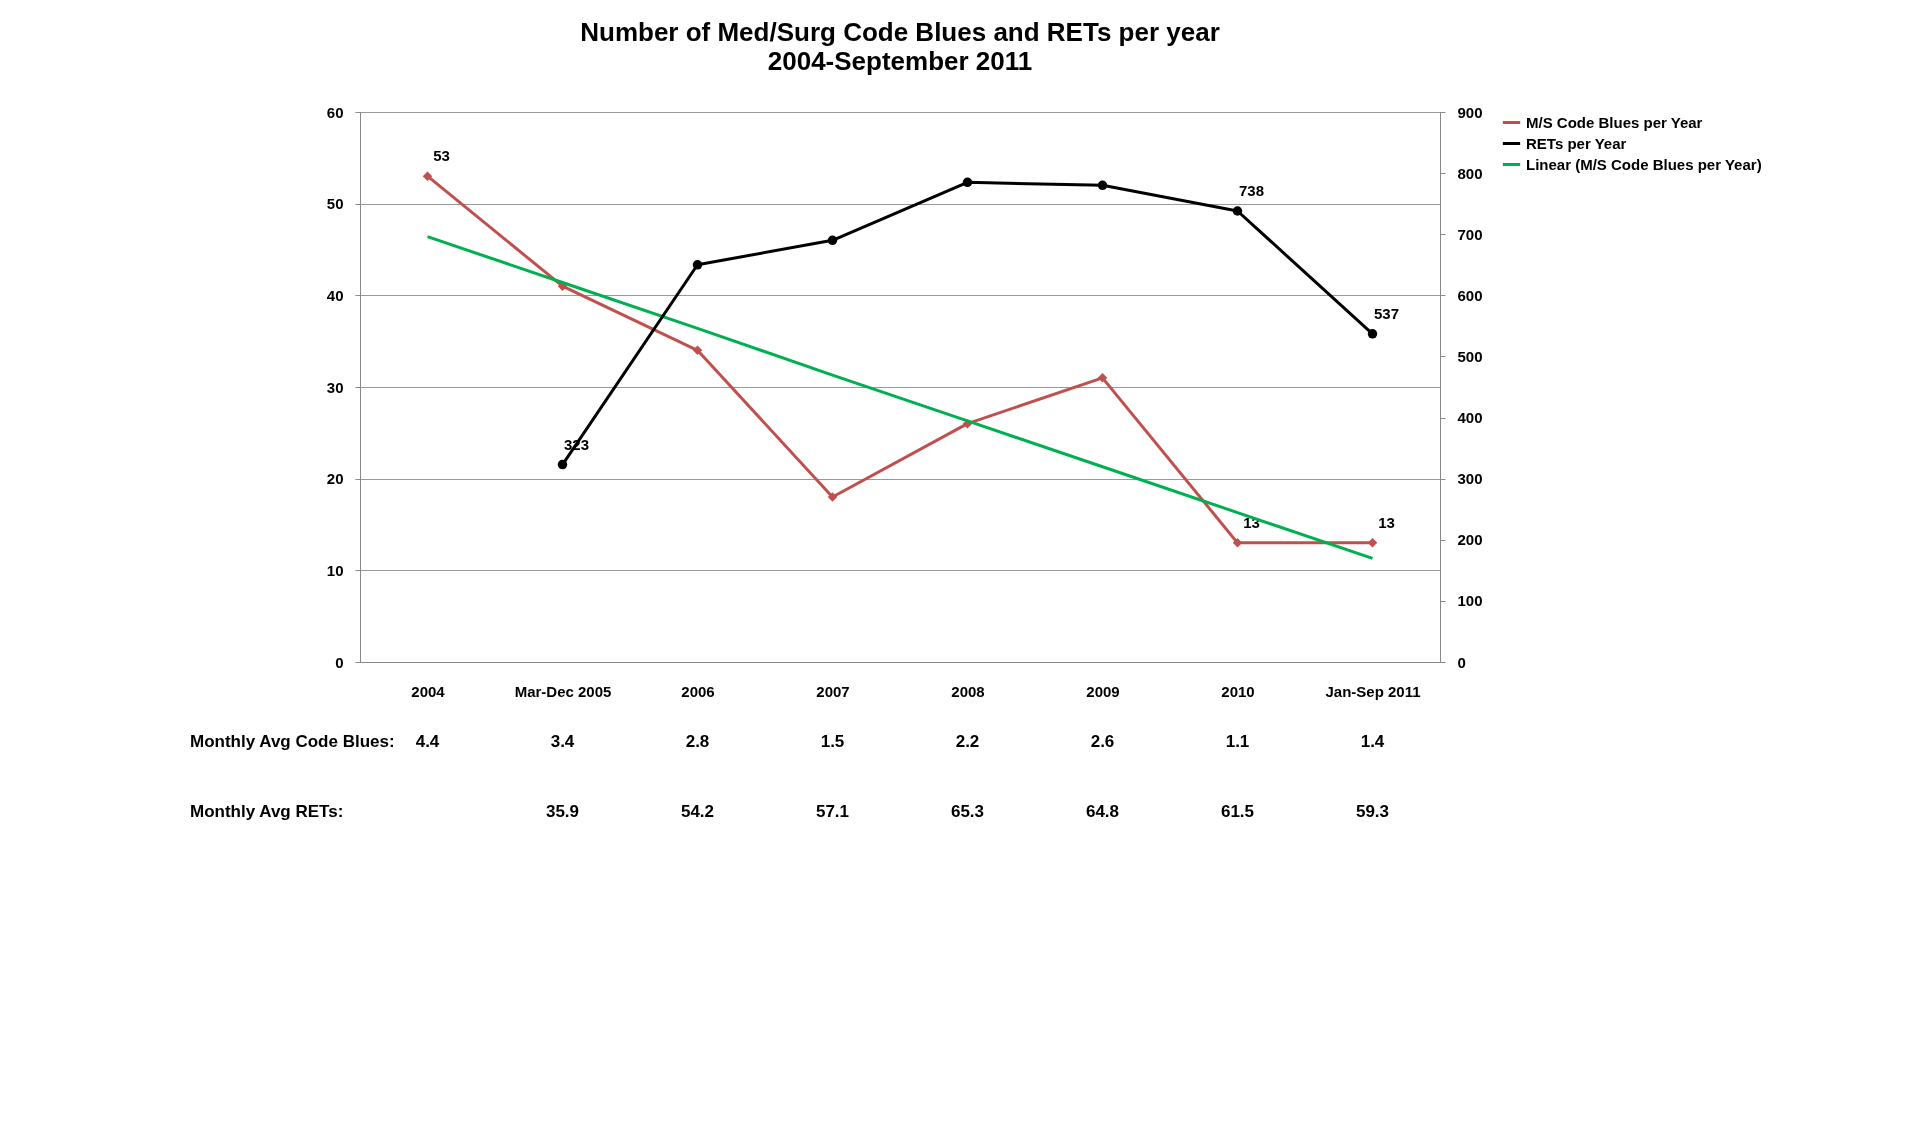 The image size is (1925, 1126). What do you see at coordinates (1372, 741) in the screenshot?
I see `text: 1.4` at bounding box center [1372, 741].